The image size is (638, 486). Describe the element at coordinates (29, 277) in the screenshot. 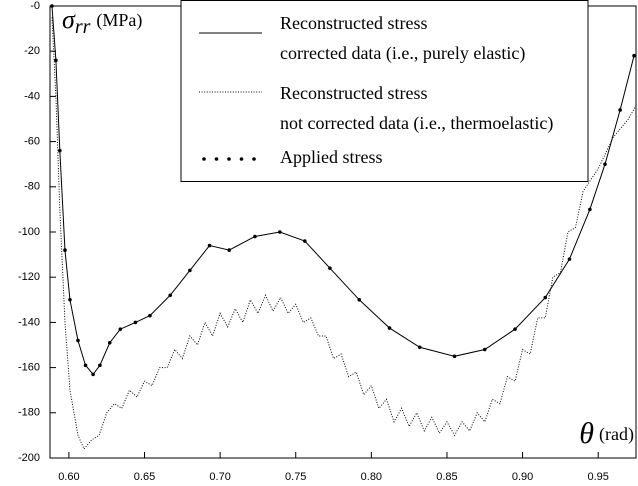

I see `y-tick-label: -120` at that location.